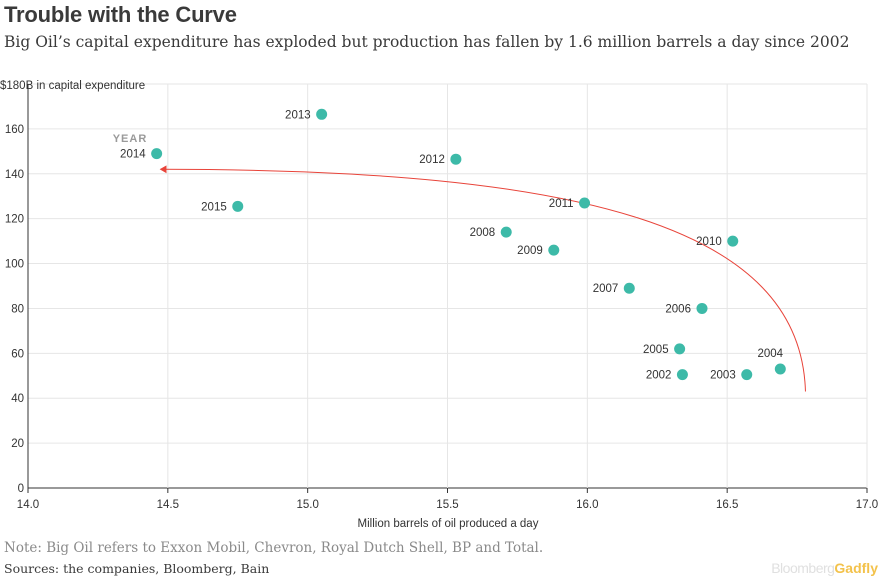 This screenshot has width=882, height=581. I want to click on y-tick-label: 120, so click(14, 220).